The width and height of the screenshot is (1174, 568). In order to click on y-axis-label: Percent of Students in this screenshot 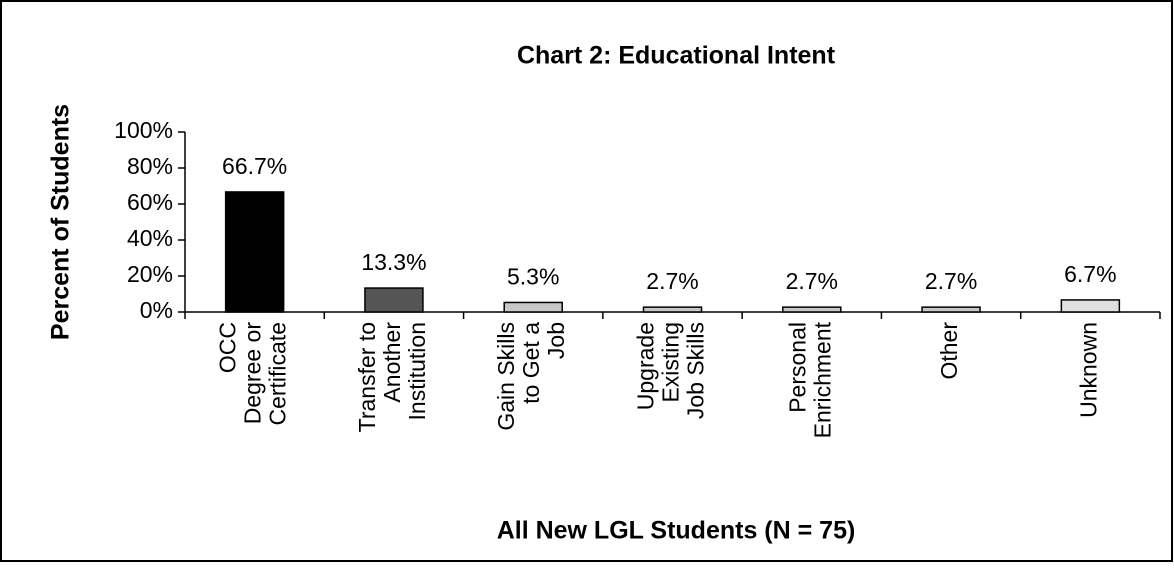, I will do `click(61, 222)`.